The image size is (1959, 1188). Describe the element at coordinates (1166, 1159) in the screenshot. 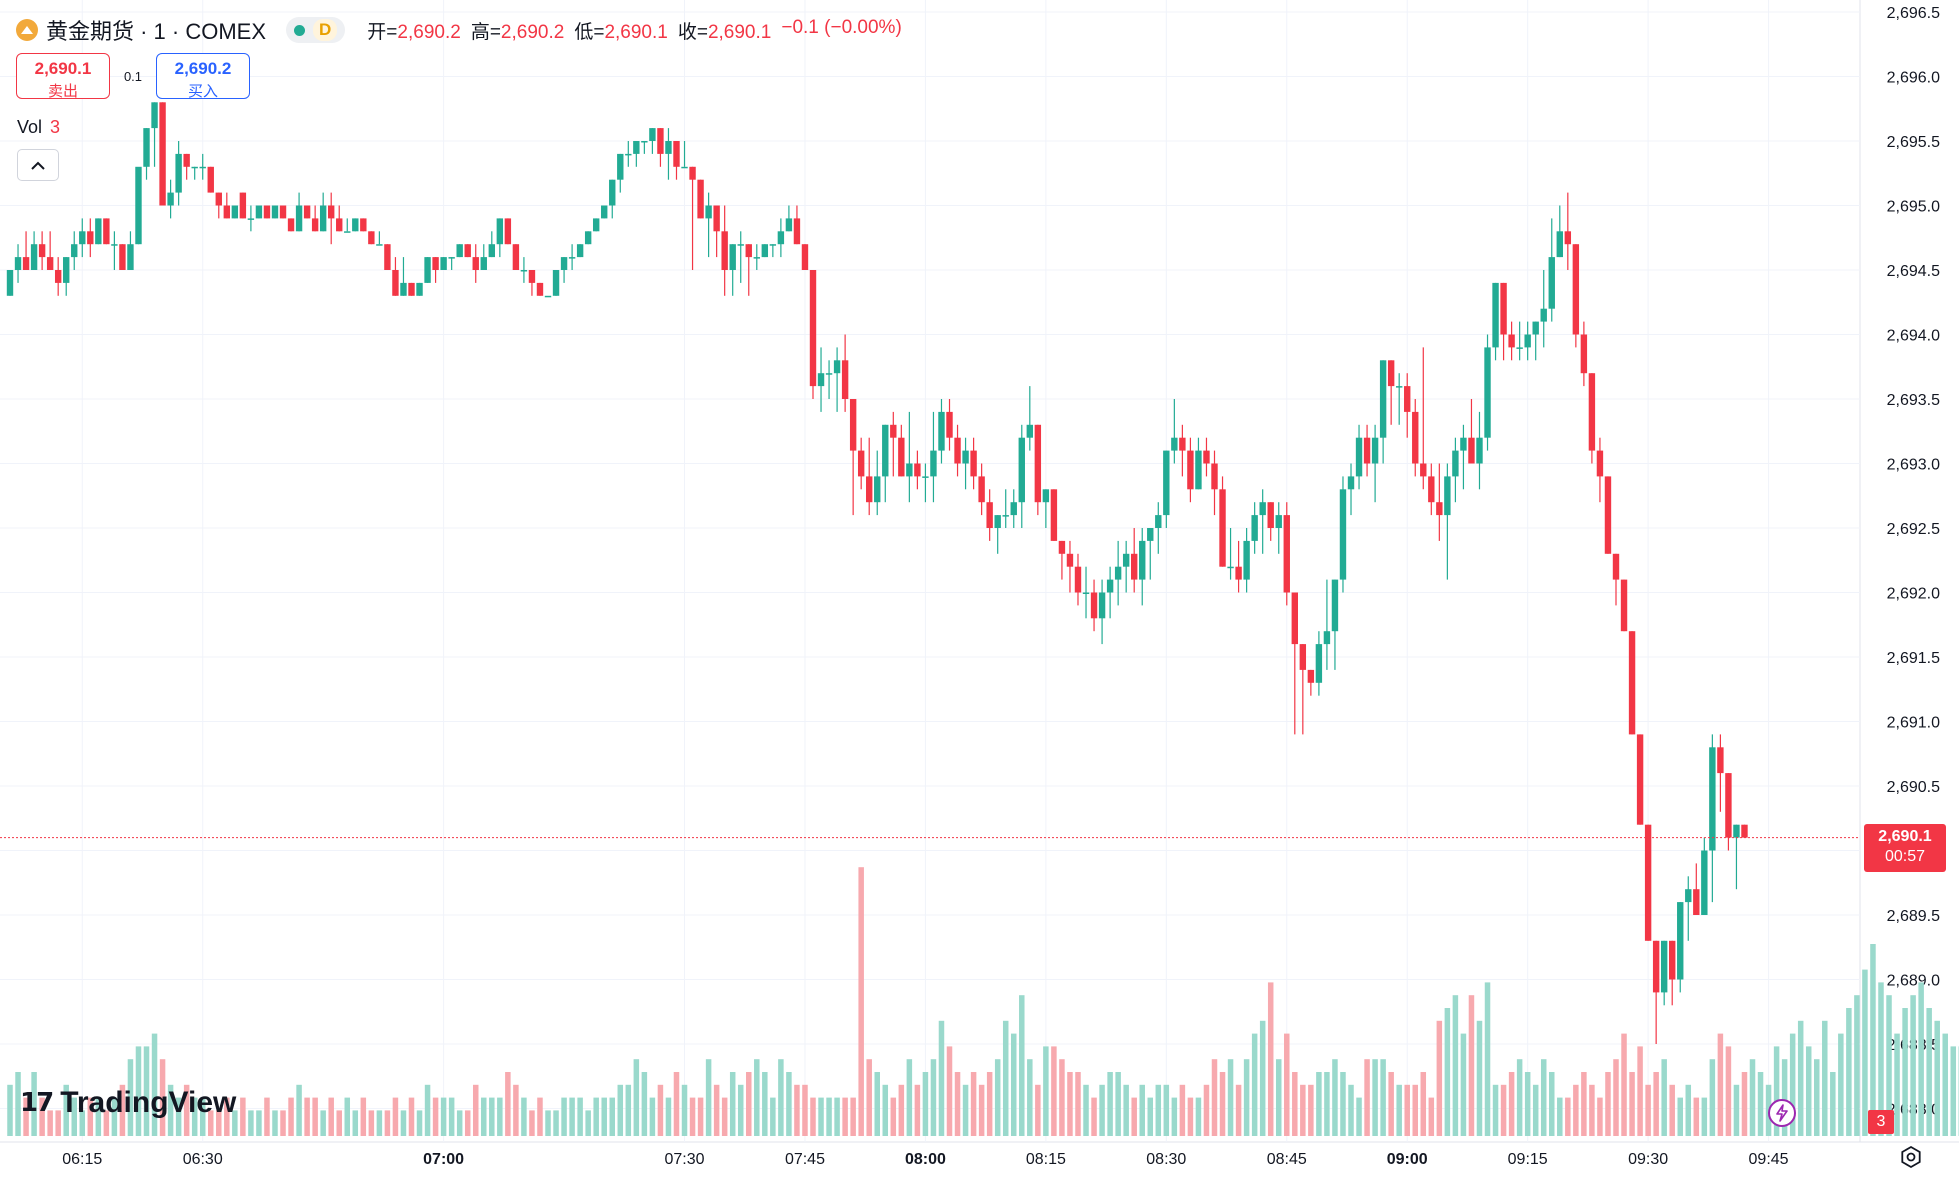

I see `x-axis-tick-label: 08:30` at that location.